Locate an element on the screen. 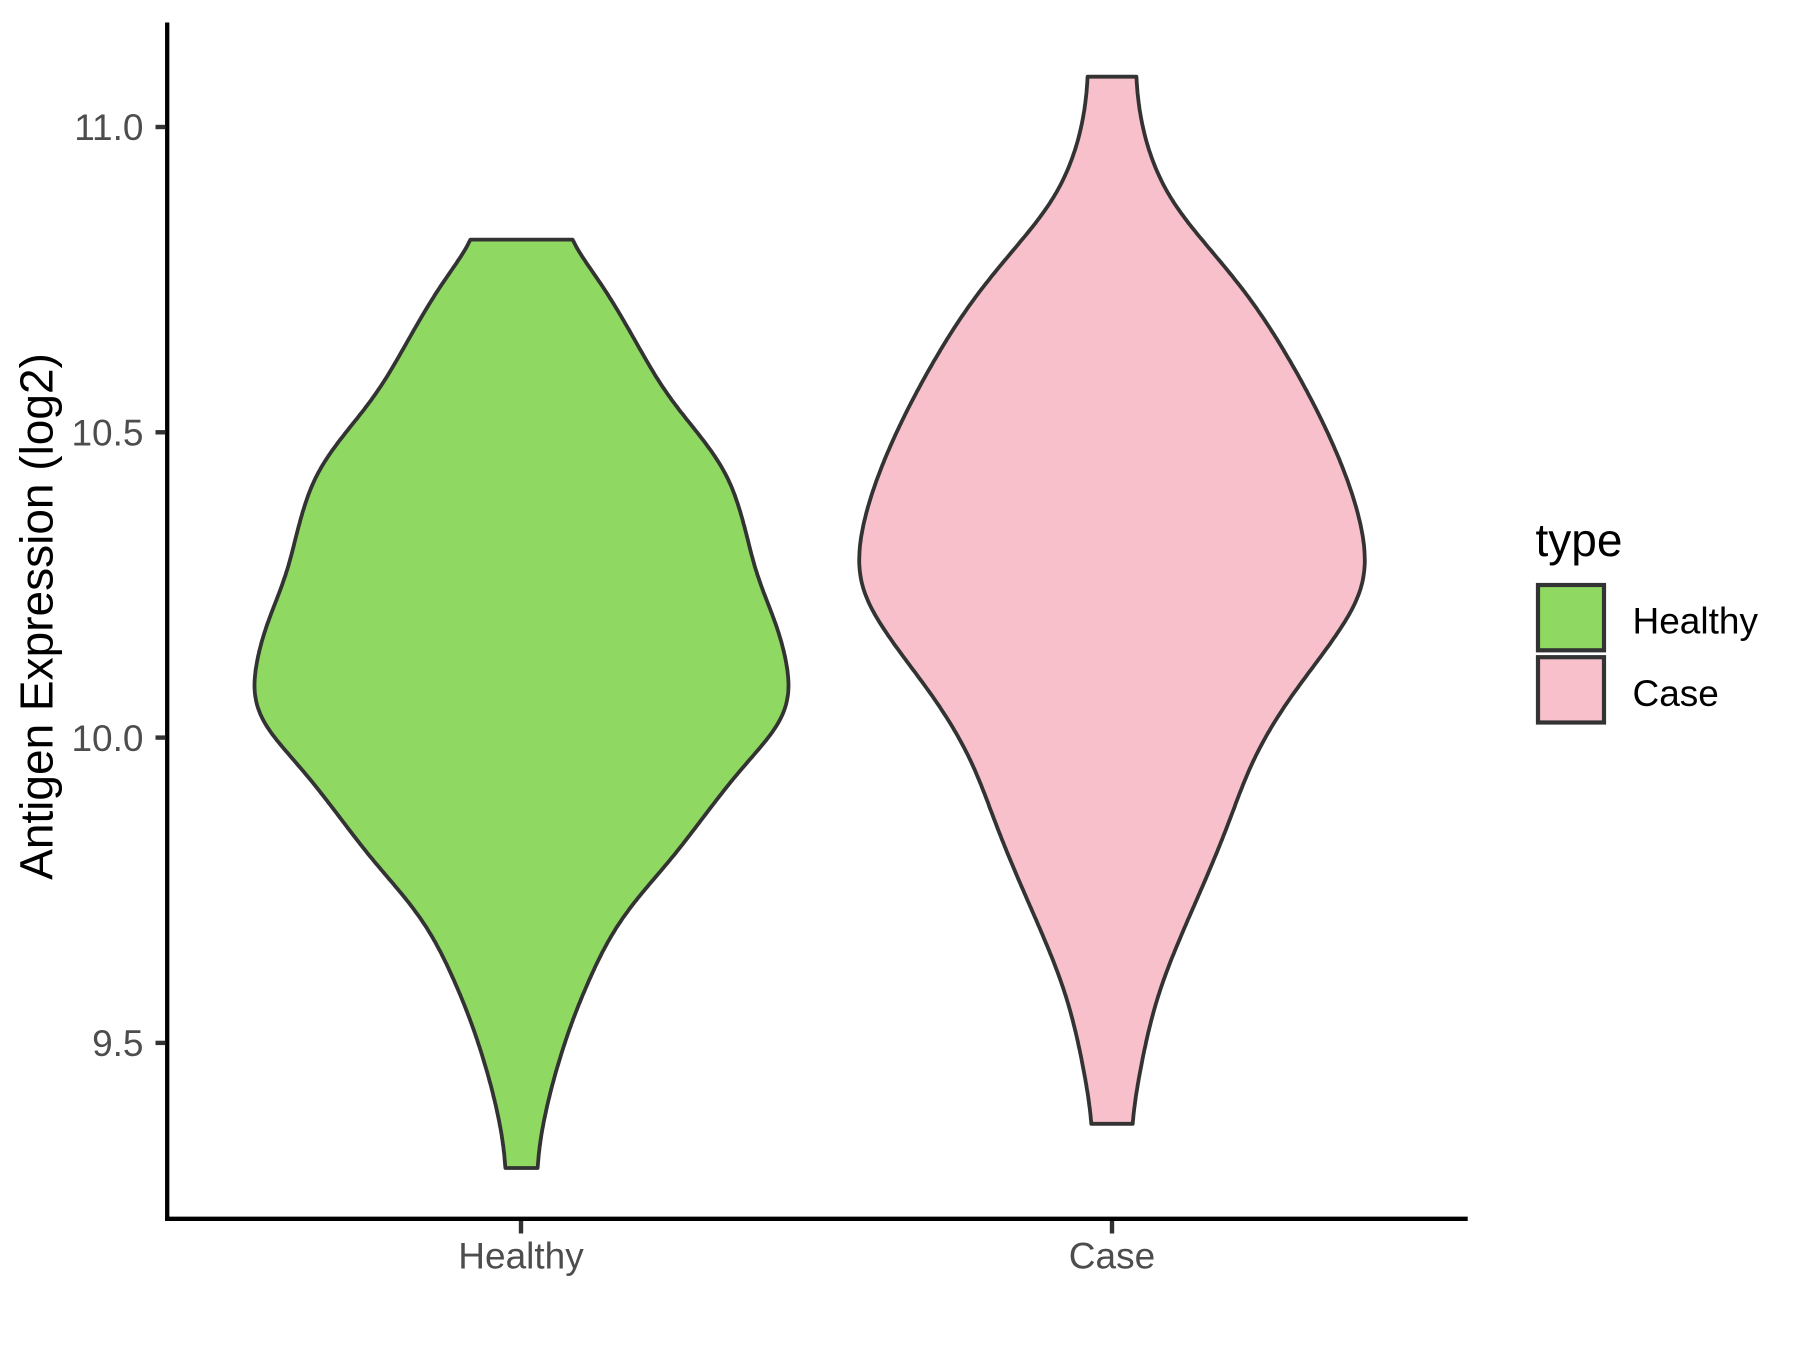 The image size is (1800, 1350). svg-text: 9.5 is located at coordinates (117, 1043).